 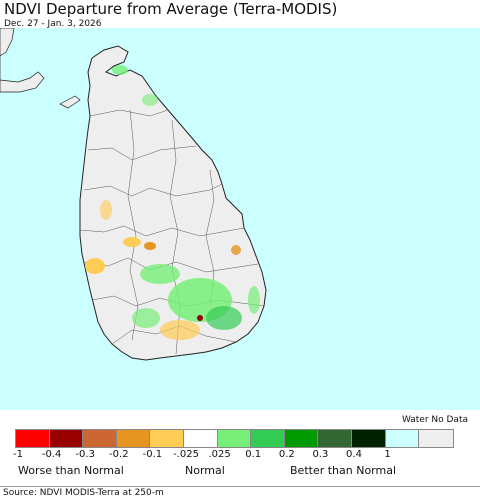 What do you see at coordinates (22, 60) in the screenshot?
I see `india-landmass` at bounding box center [22, 60].